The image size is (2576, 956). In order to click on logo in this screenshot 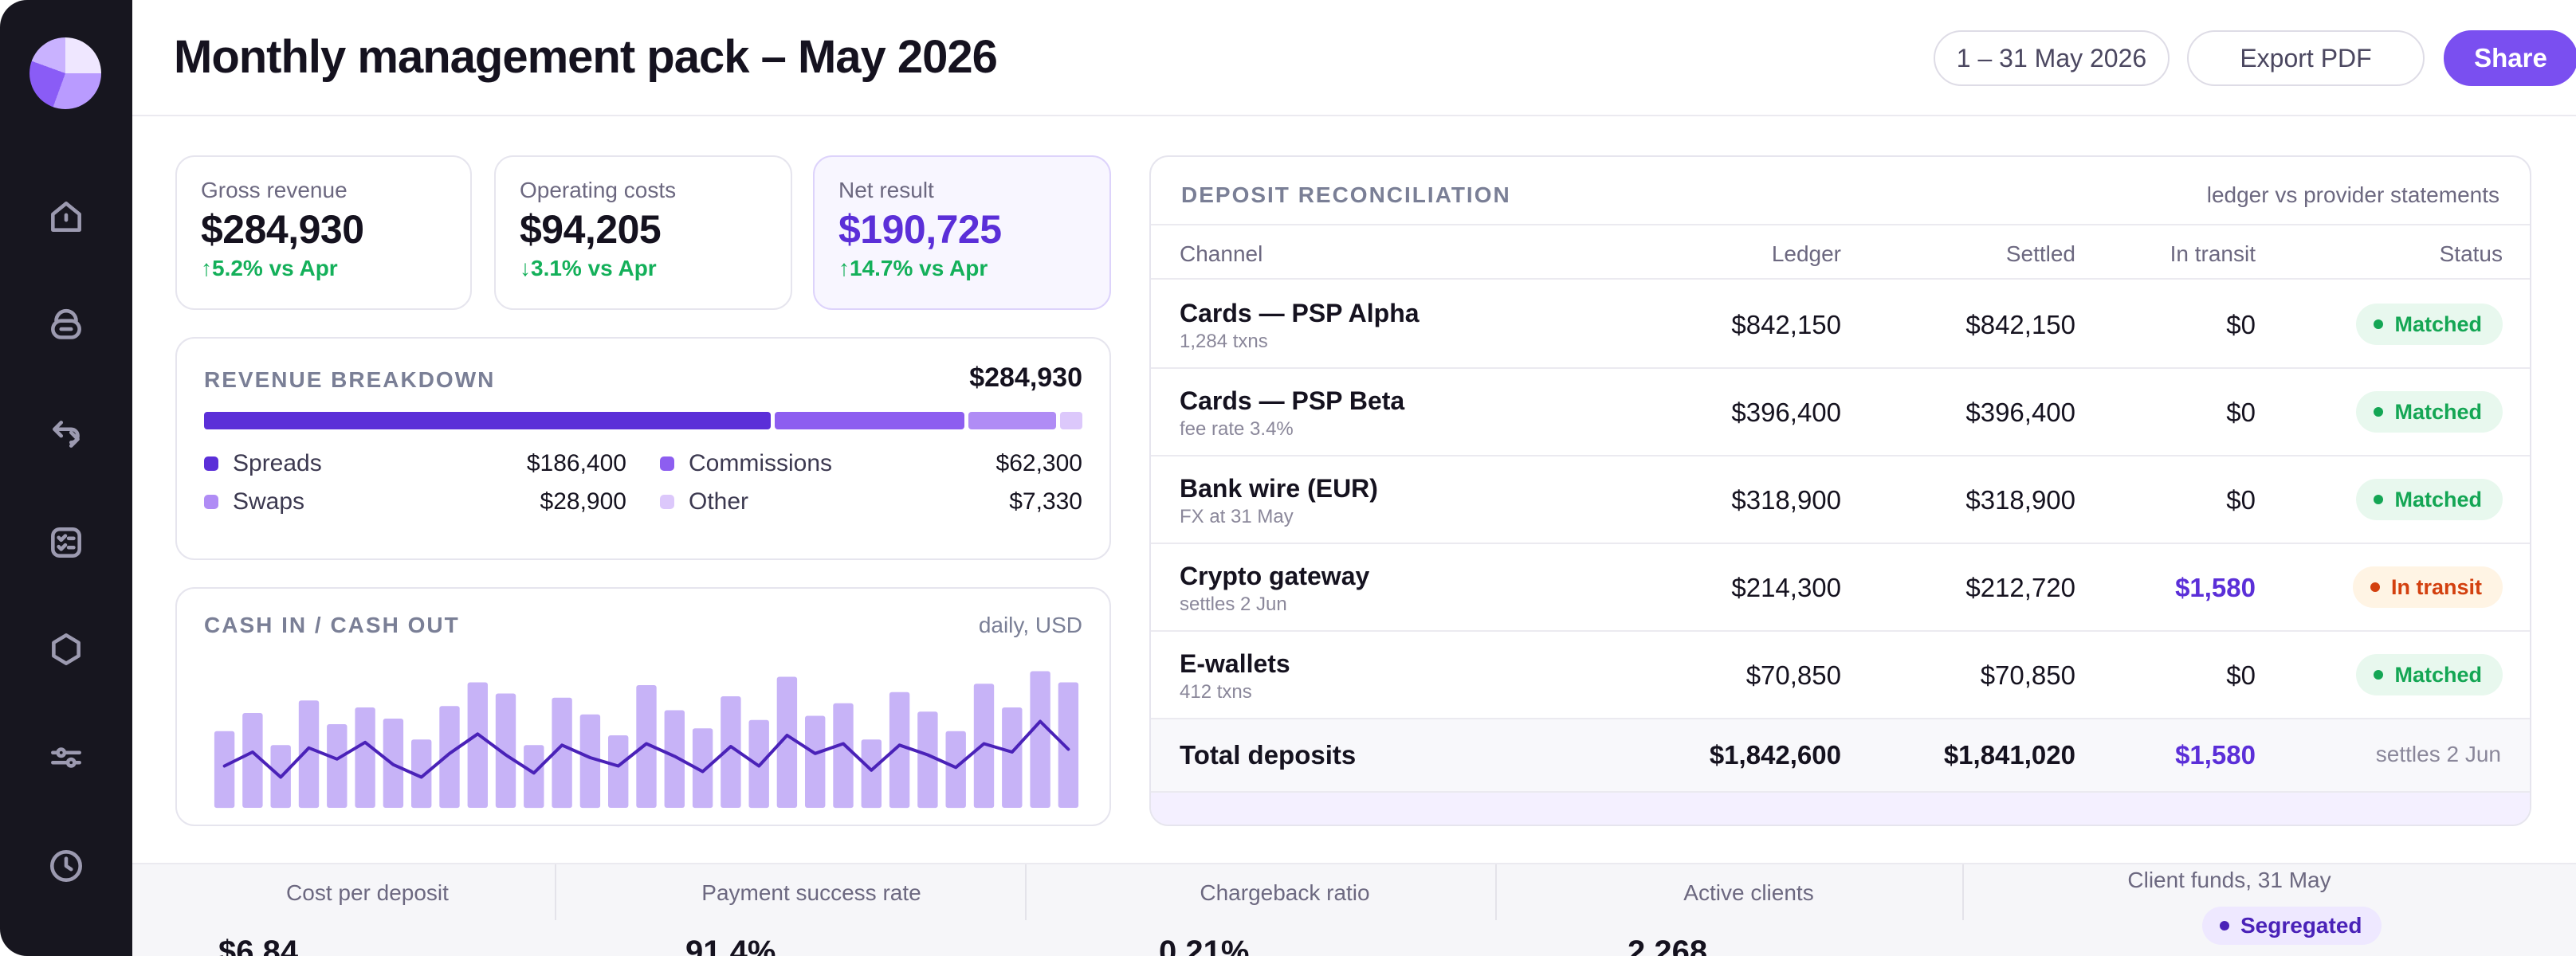, I will do `click(65, 73)`.